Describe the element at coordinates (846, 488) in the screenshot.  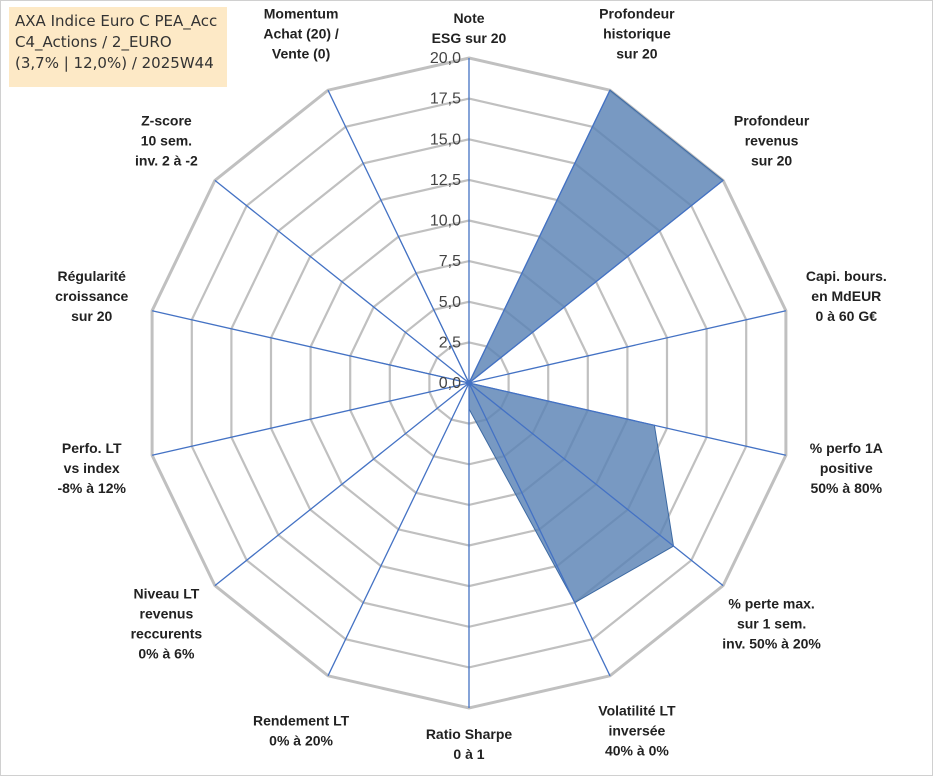
I see `axis-label-line: 50% à 80%` at that location.